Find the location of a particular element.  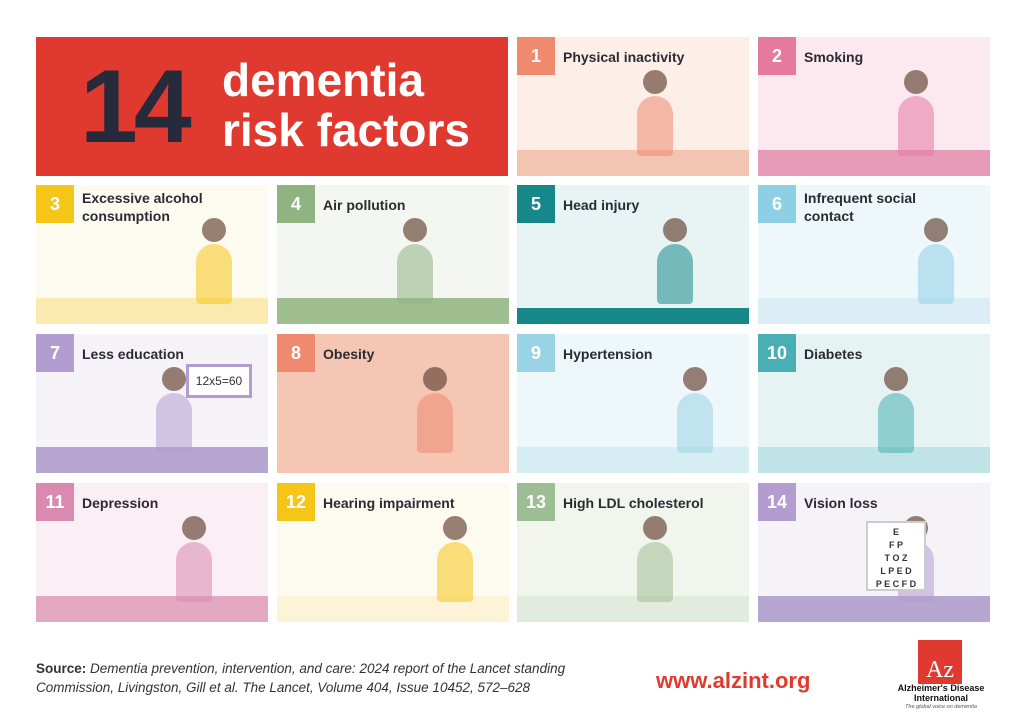

factor-label: Smoking is located at coordinates (834, 57).